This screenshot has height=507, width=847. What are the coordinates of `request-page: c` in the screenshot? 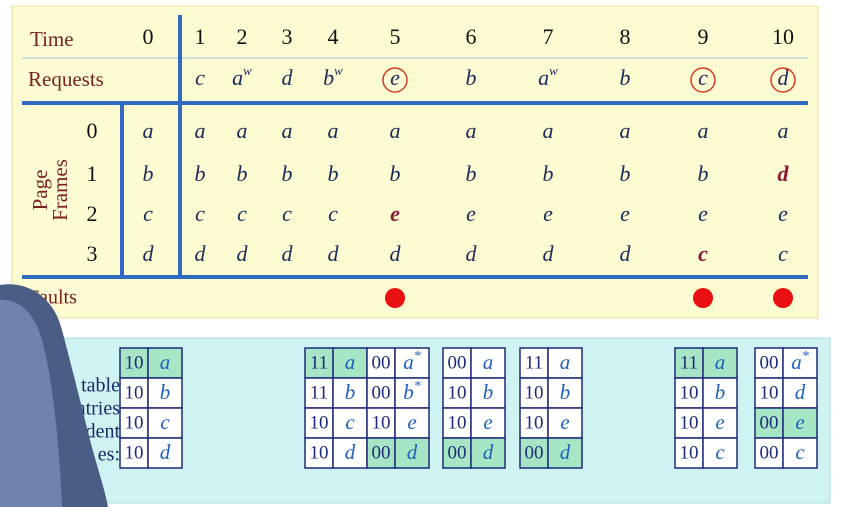 It's located at (200, 77).